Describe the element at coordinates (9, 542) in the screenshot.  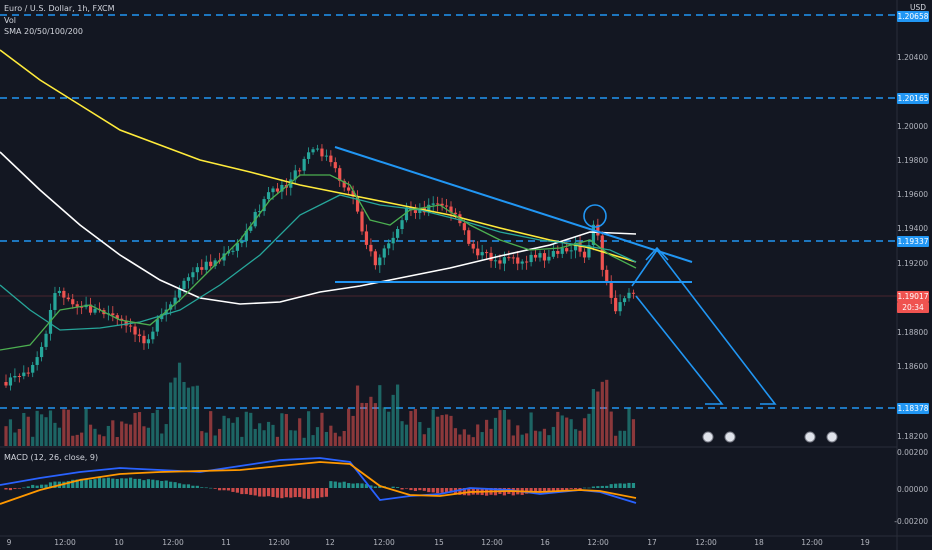
I see `time-tick: 9` at that location.